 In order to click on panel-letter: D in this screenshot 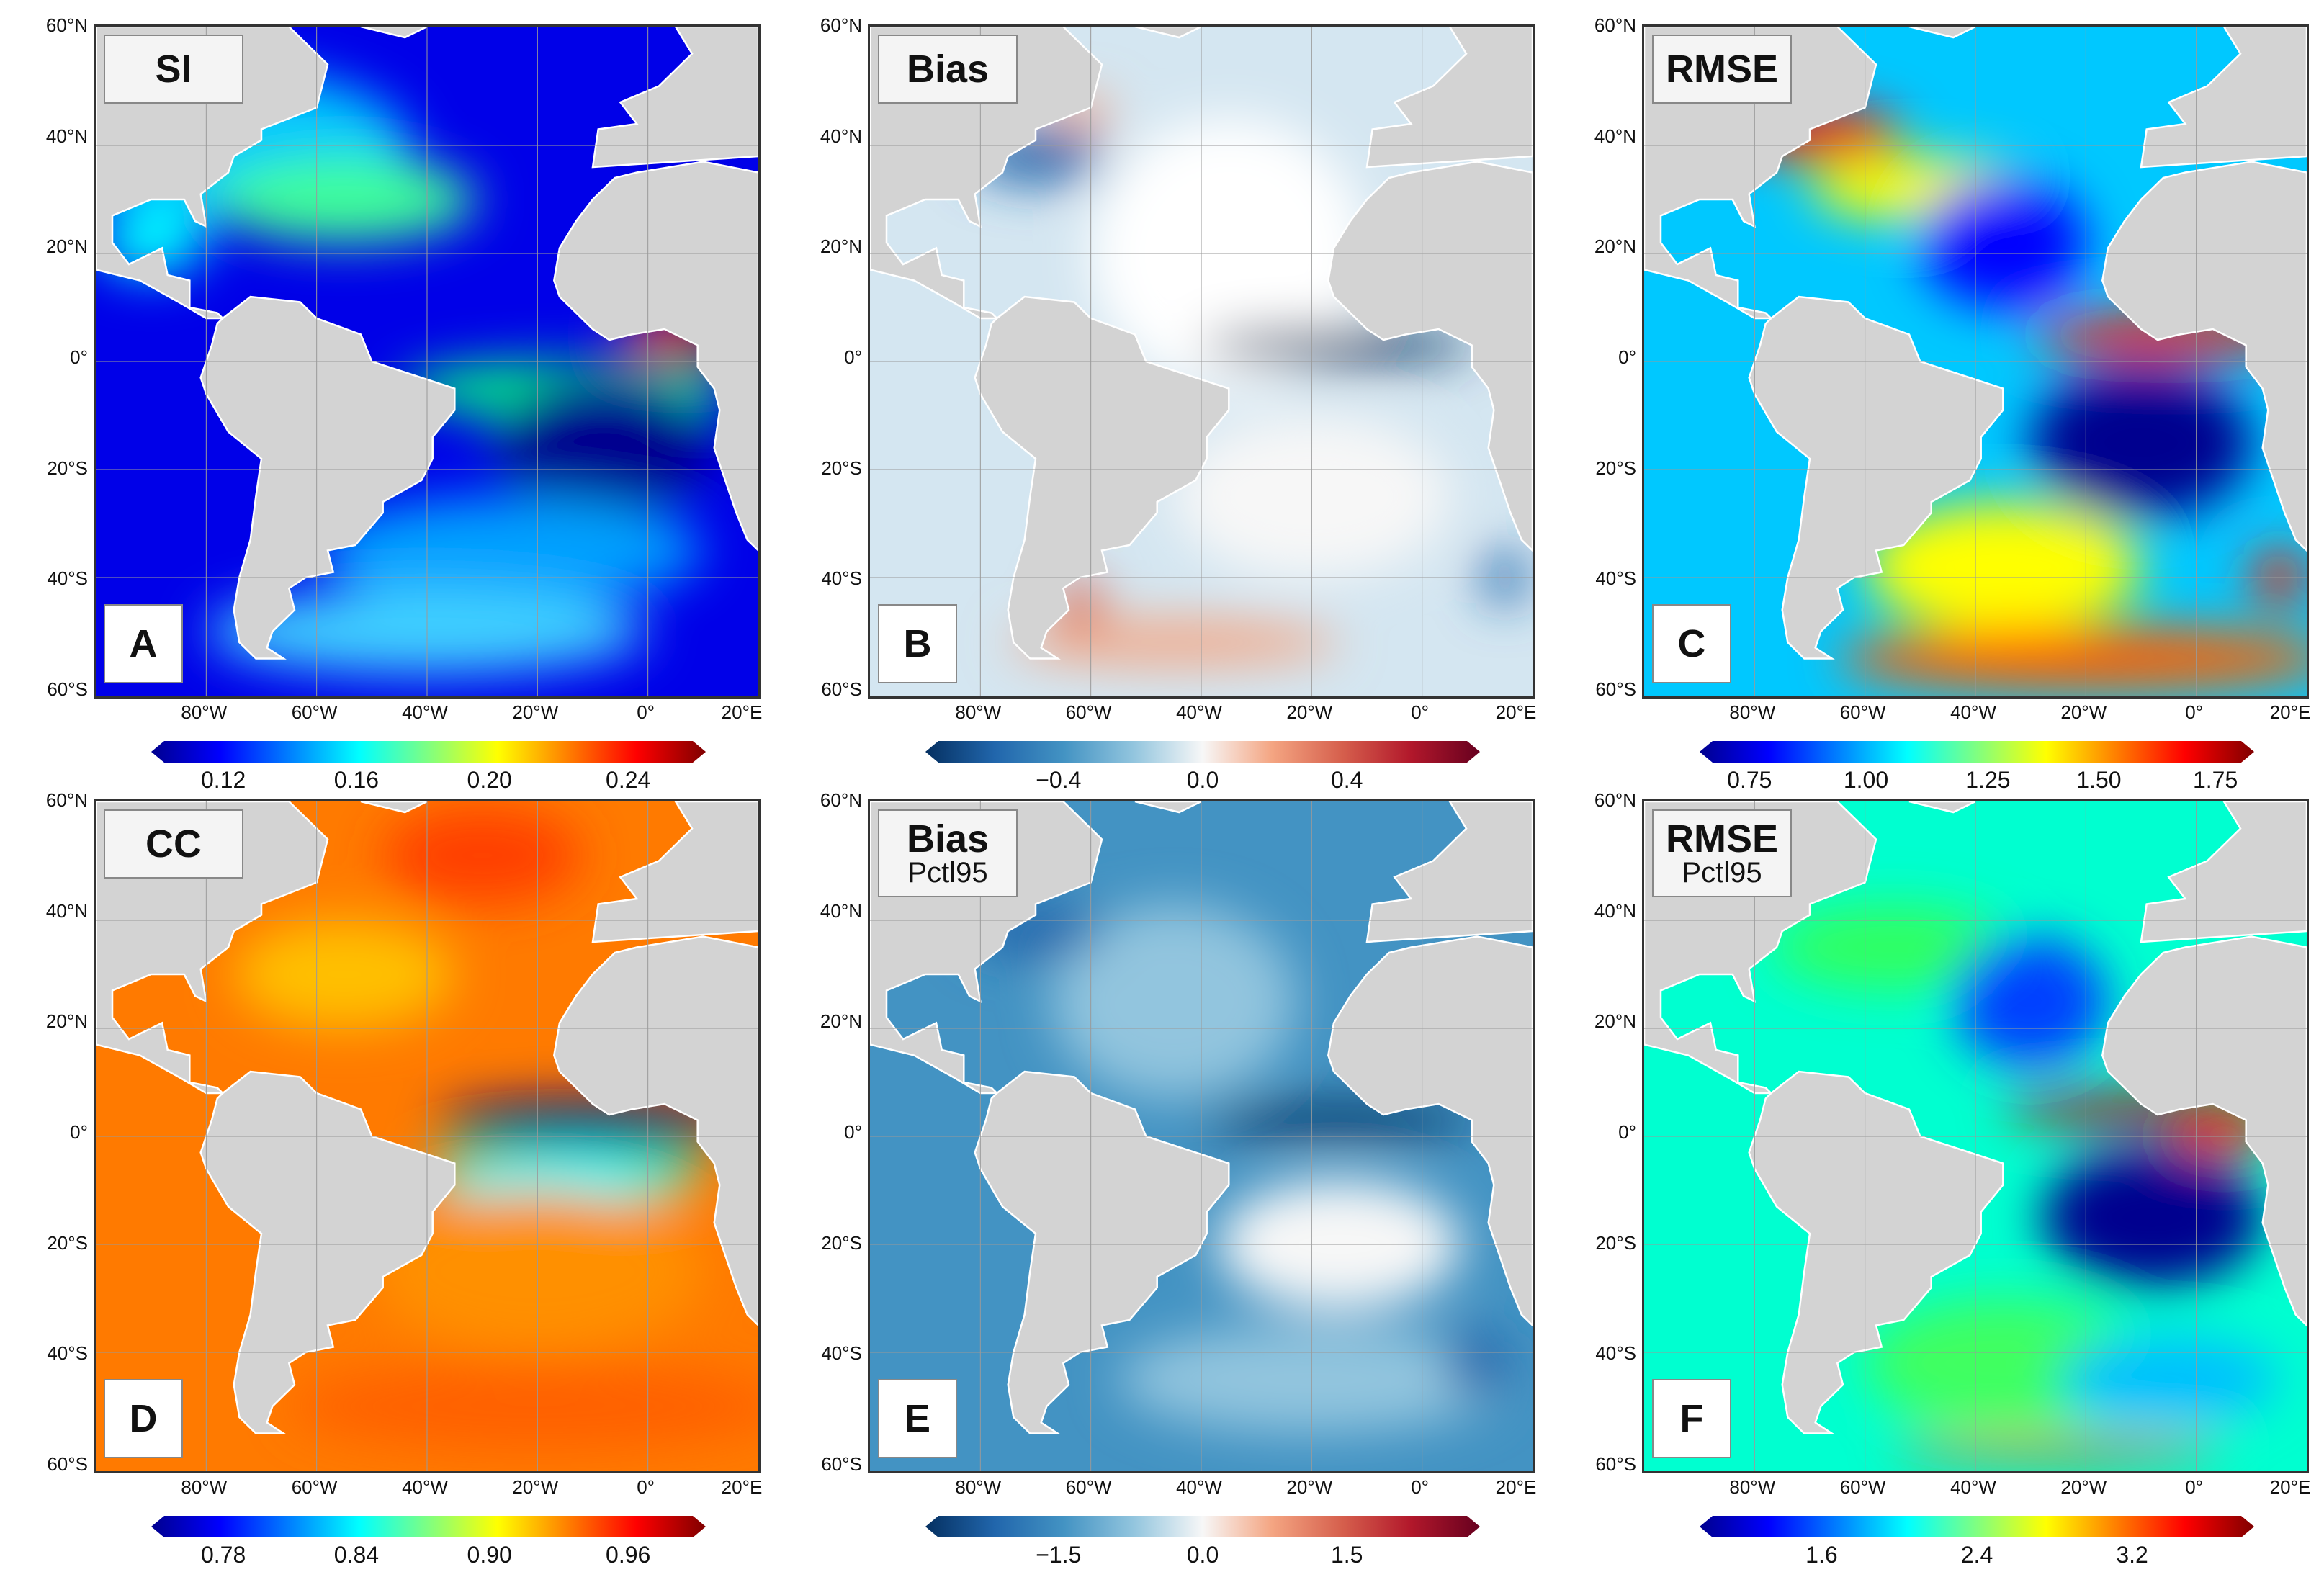, I will do `click(143, 1418)`.